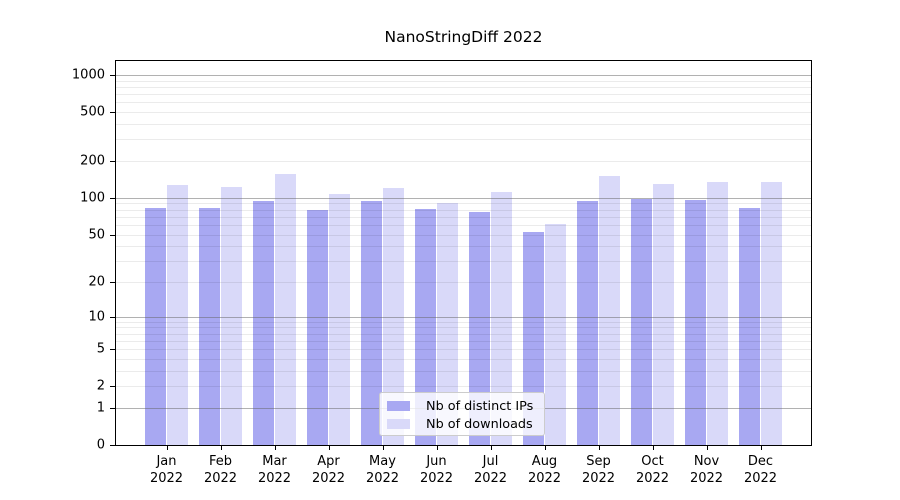 The height and width of the screenshot is (500, 900). What do you see at coordinates (382, 461) in the screenshot?
I see `x-tick-month: May` at bounding box center [382, 461].